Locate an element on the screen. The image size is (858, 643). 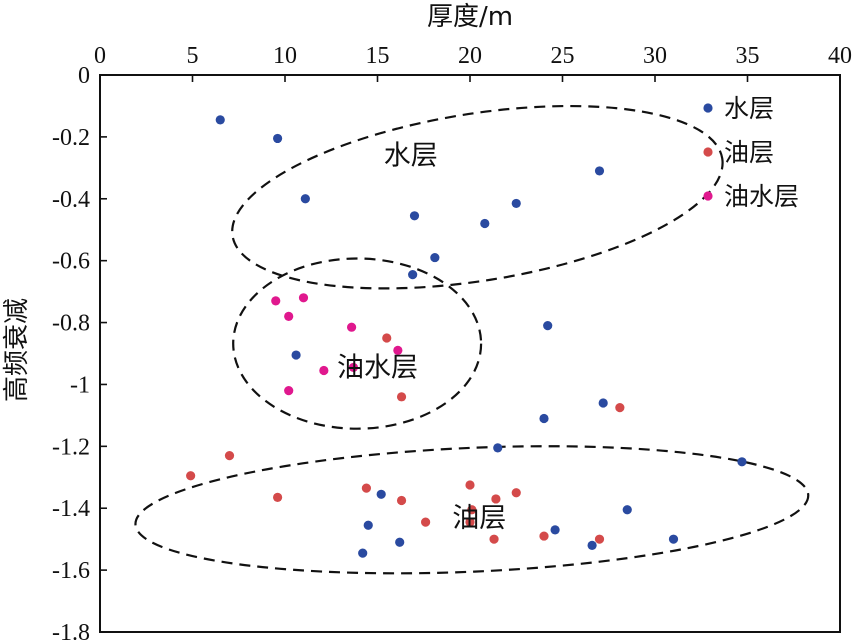
x-tick-label: 0 is located at coordinates (100, 56).